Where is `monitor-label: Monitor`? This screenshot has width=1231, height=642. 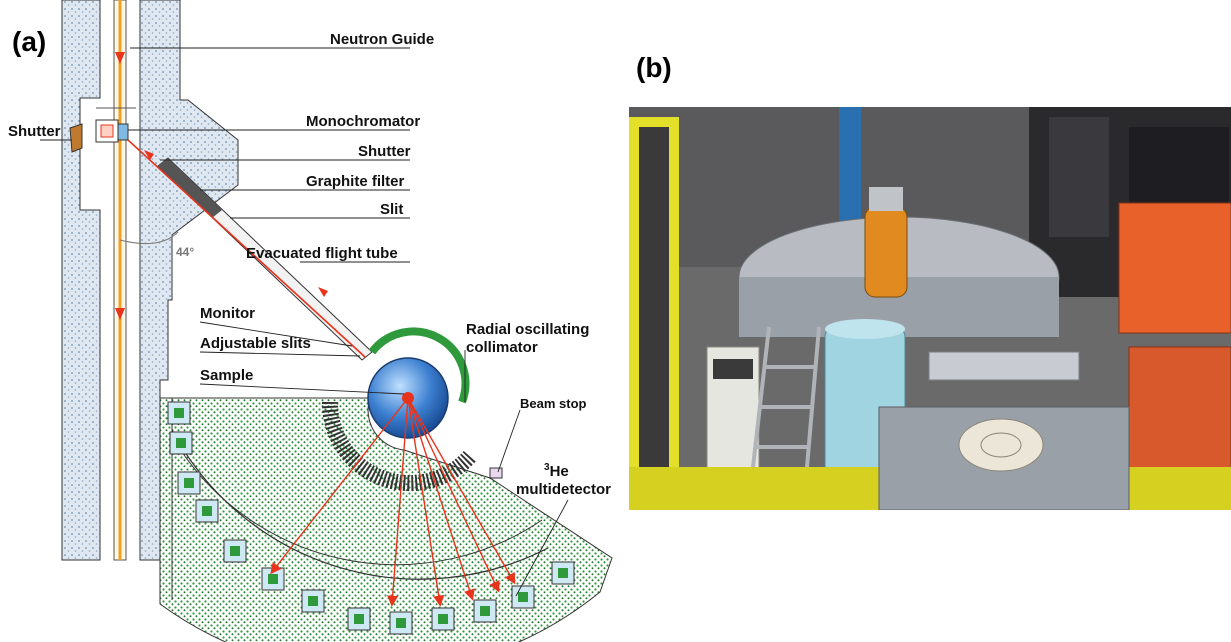
monitor-label: Monitor is located at coordinates (227, 313).